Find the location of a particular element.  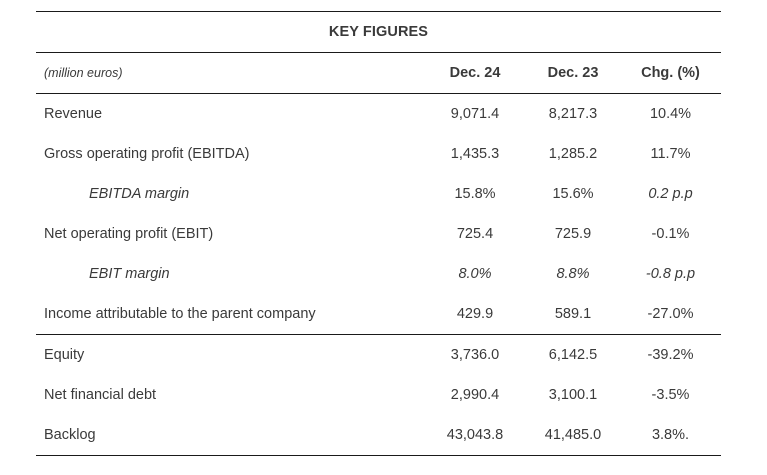

value-dec23: 589.1 is located at coordinates (573, 314).